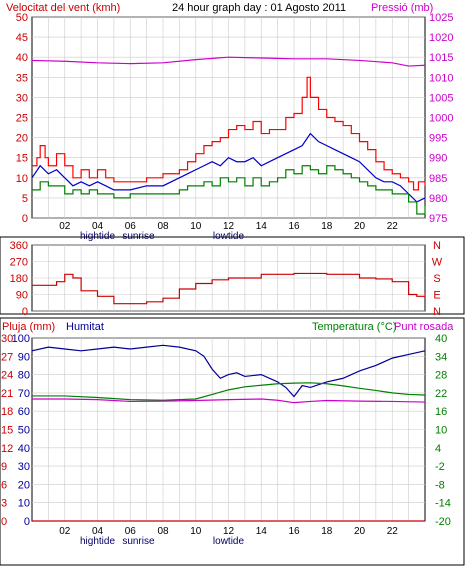  What do you see at coordinates (438, 179) in the screenshot?
I see `y2-tick-label: 985` at bounding box center [438, 179].